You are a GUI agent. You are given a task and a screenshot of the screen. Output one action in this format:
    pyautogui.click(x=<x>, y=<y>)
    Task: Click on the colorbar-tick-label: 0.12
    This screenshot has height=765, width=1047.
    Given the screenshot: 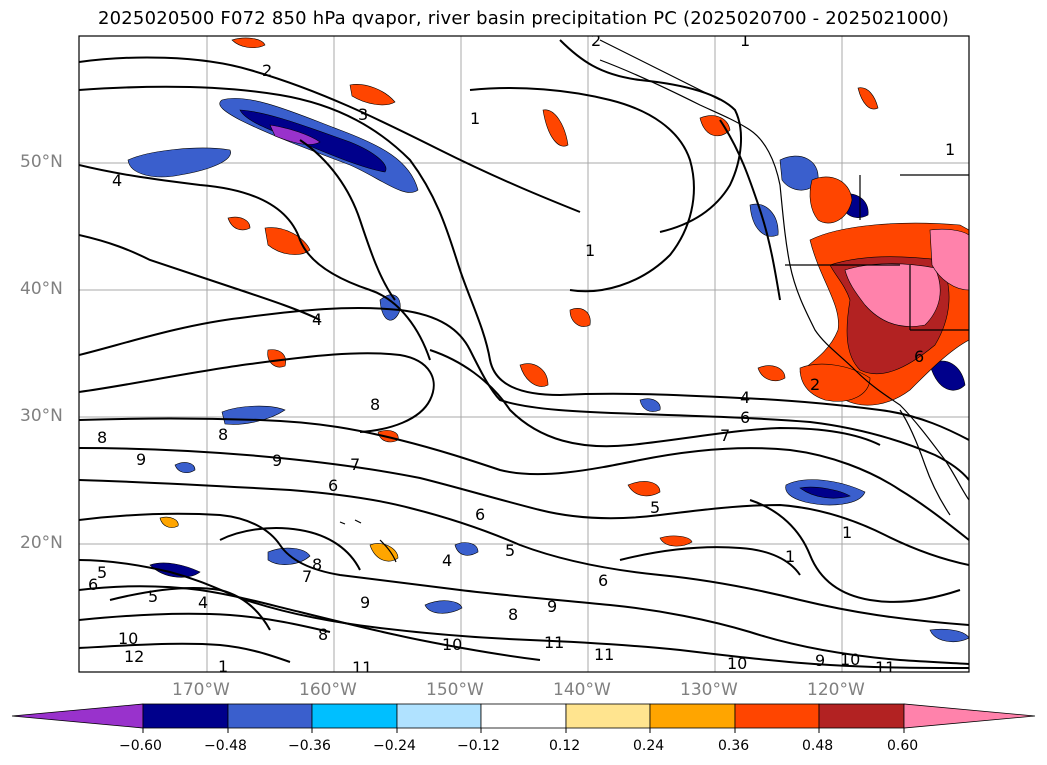 What is the action you would take?
    pyautogui.click(x=565, y=746)
    